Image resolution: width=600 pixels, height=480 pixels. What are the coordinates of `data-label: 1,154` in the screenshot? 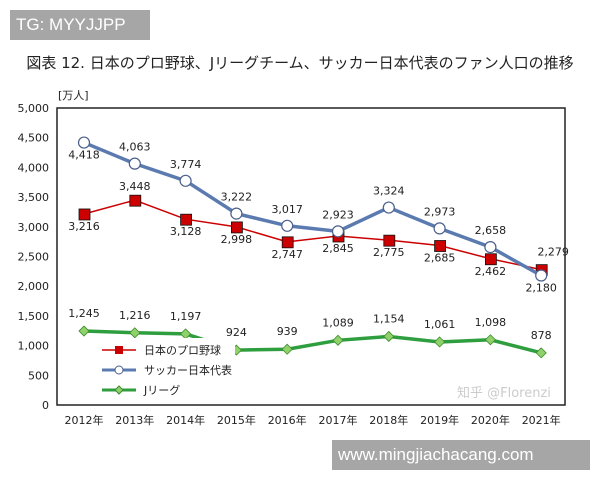 It's located at (389, 318).